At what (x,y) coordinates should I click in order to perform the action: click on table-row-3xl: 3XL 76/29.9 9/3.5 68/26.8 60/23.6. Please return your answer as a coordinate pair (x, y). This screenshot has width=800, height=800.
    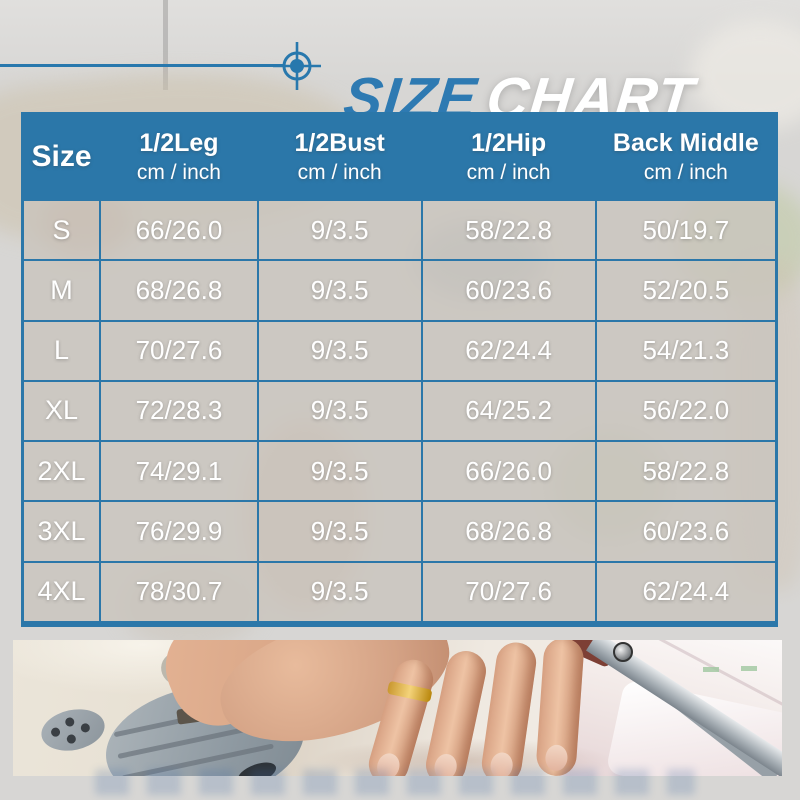
    Looking at the image, I should click on (399, 530).